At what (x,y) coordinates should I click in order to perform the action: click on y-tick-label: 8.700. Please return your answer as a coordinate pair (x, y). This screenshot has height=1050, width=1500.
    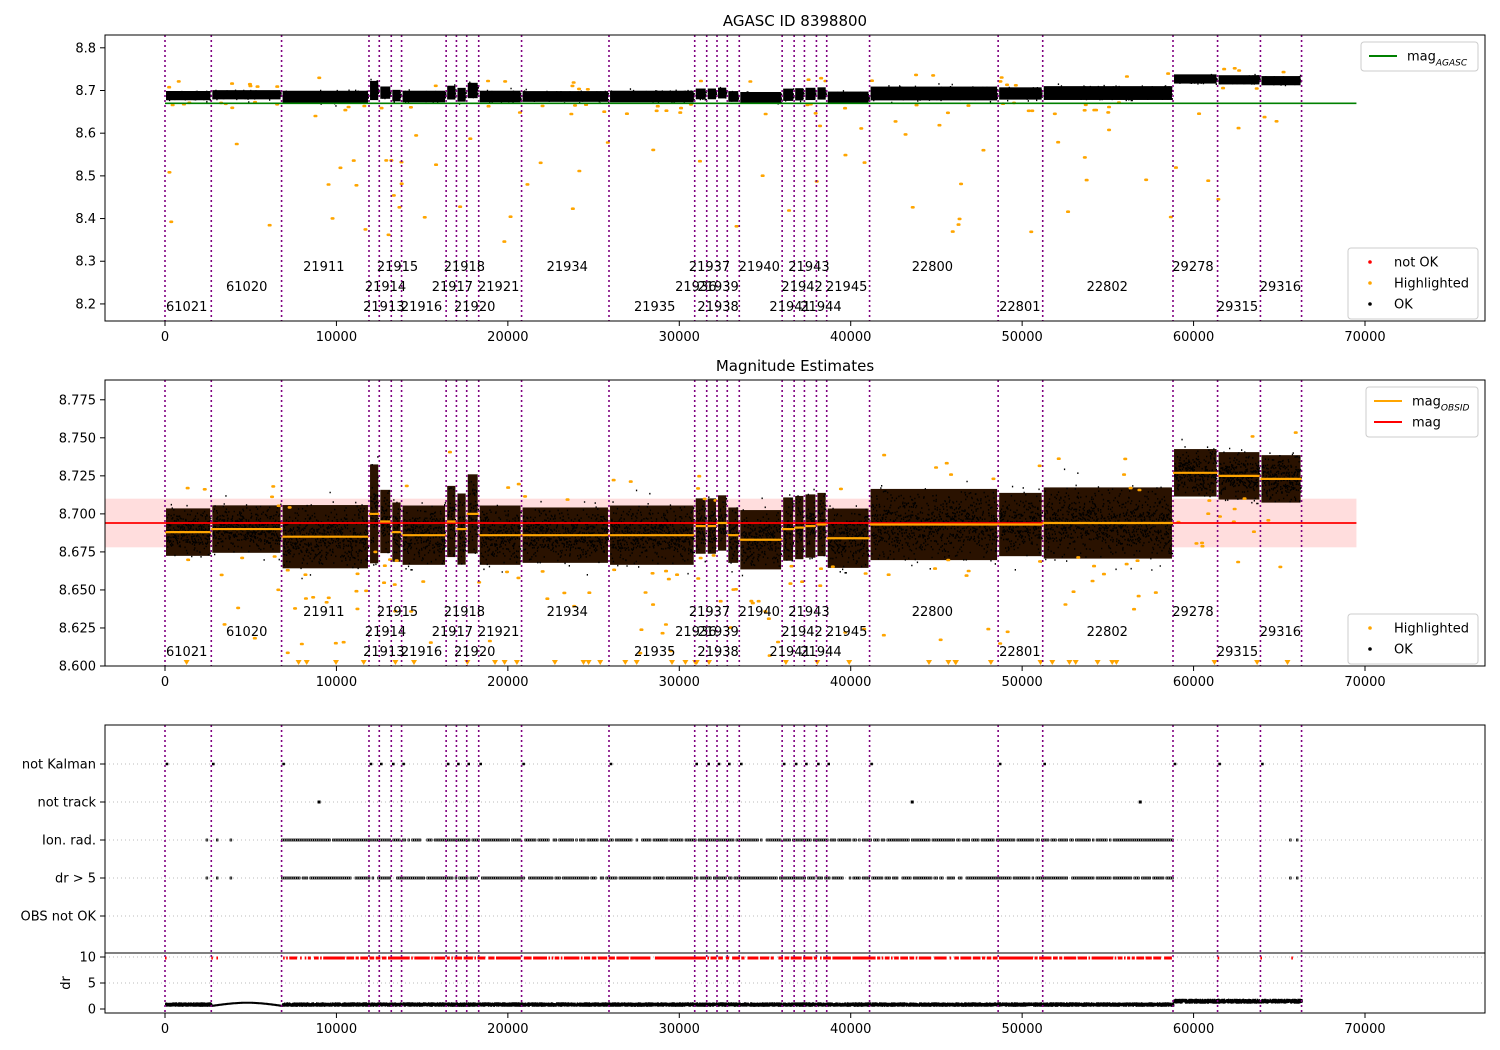
    Looking at the image, I should click on (77, 514).